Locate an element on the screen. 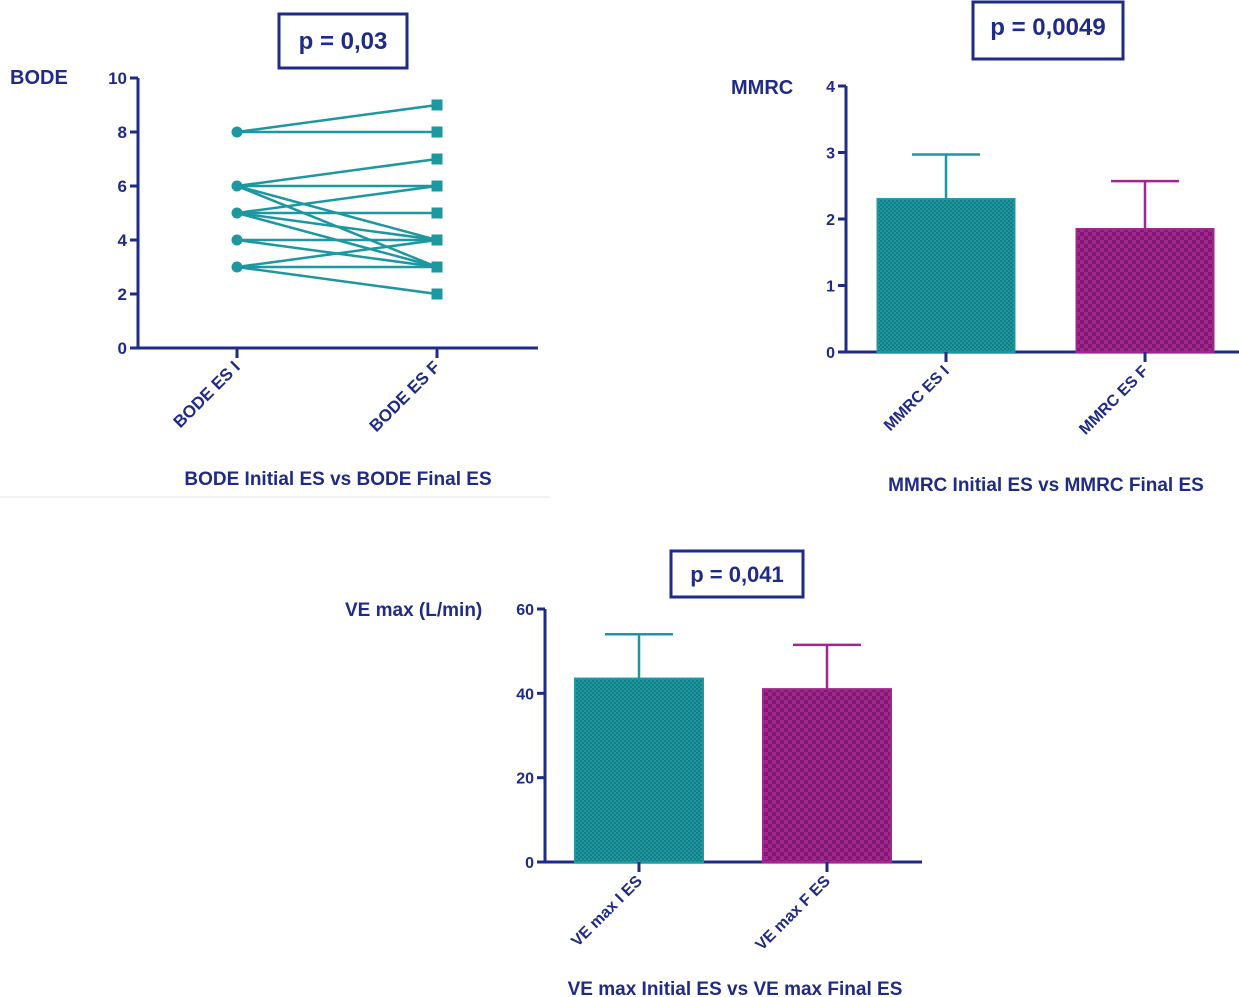 Image resolution: width=1239 pixels, height=997 pixels. x-category-label: MMRC ES I is located at coordinates (917, 399).